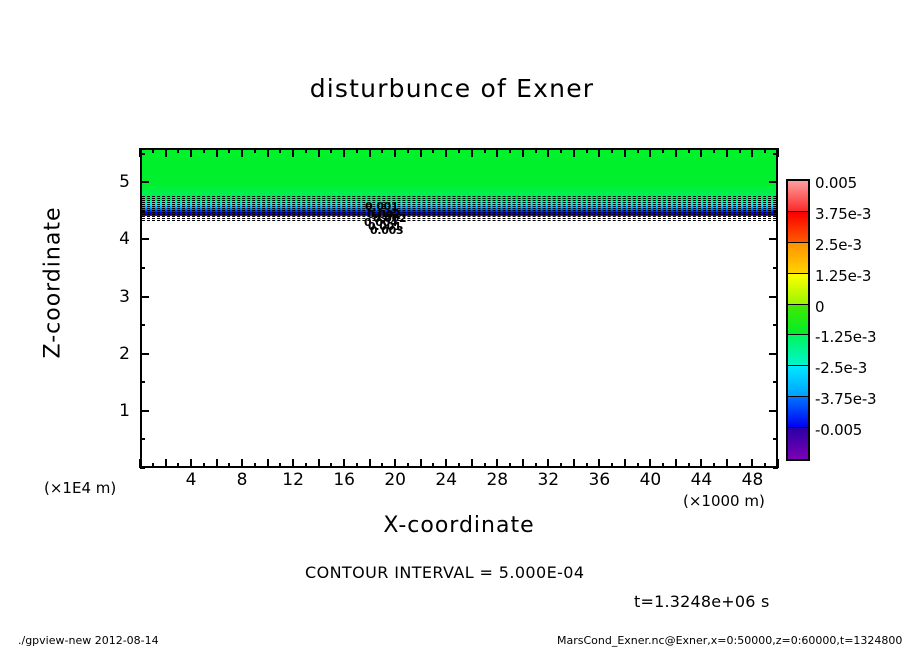  What do you see at coordinates (839, 430) in the screenshot?
I see `colorbar-tick-label: -0.005` at bounding box center [839, 430].